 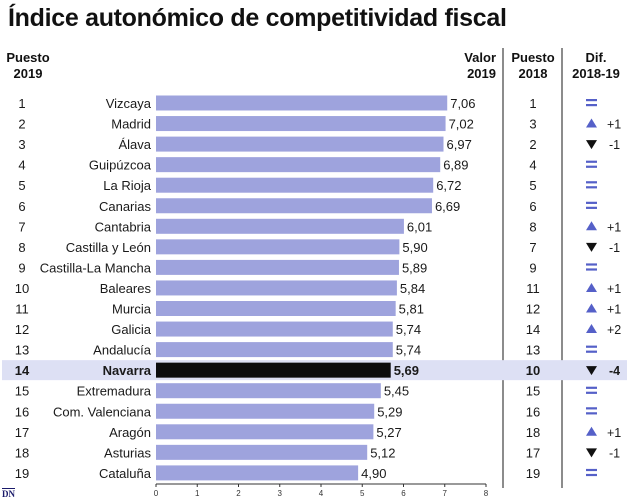 I want to click on rank-2019-label: 12, so click(x=22, y=329).